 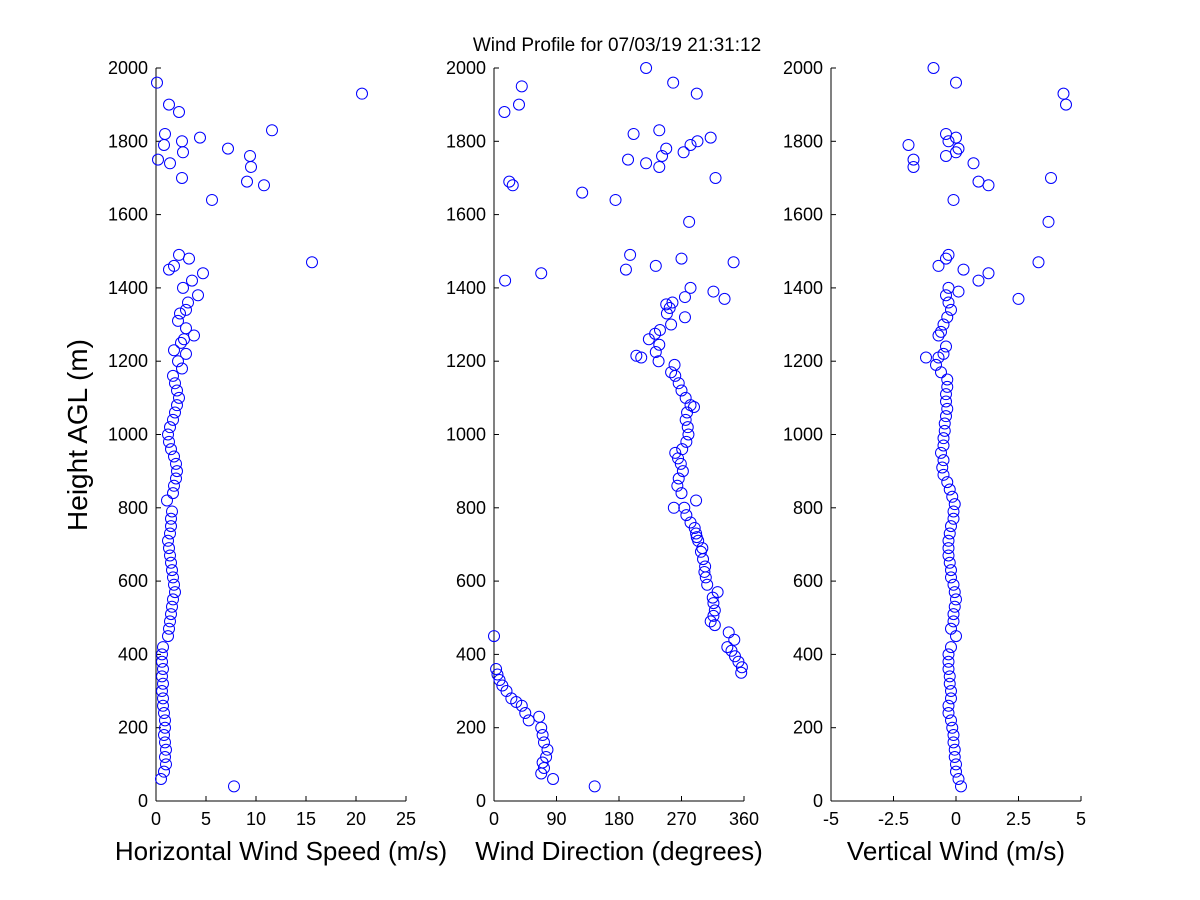 What do you see at coordinates (803, 141) in the screenshot?
I see `y-tick-label: 1800` at bounding box center [803, 141].